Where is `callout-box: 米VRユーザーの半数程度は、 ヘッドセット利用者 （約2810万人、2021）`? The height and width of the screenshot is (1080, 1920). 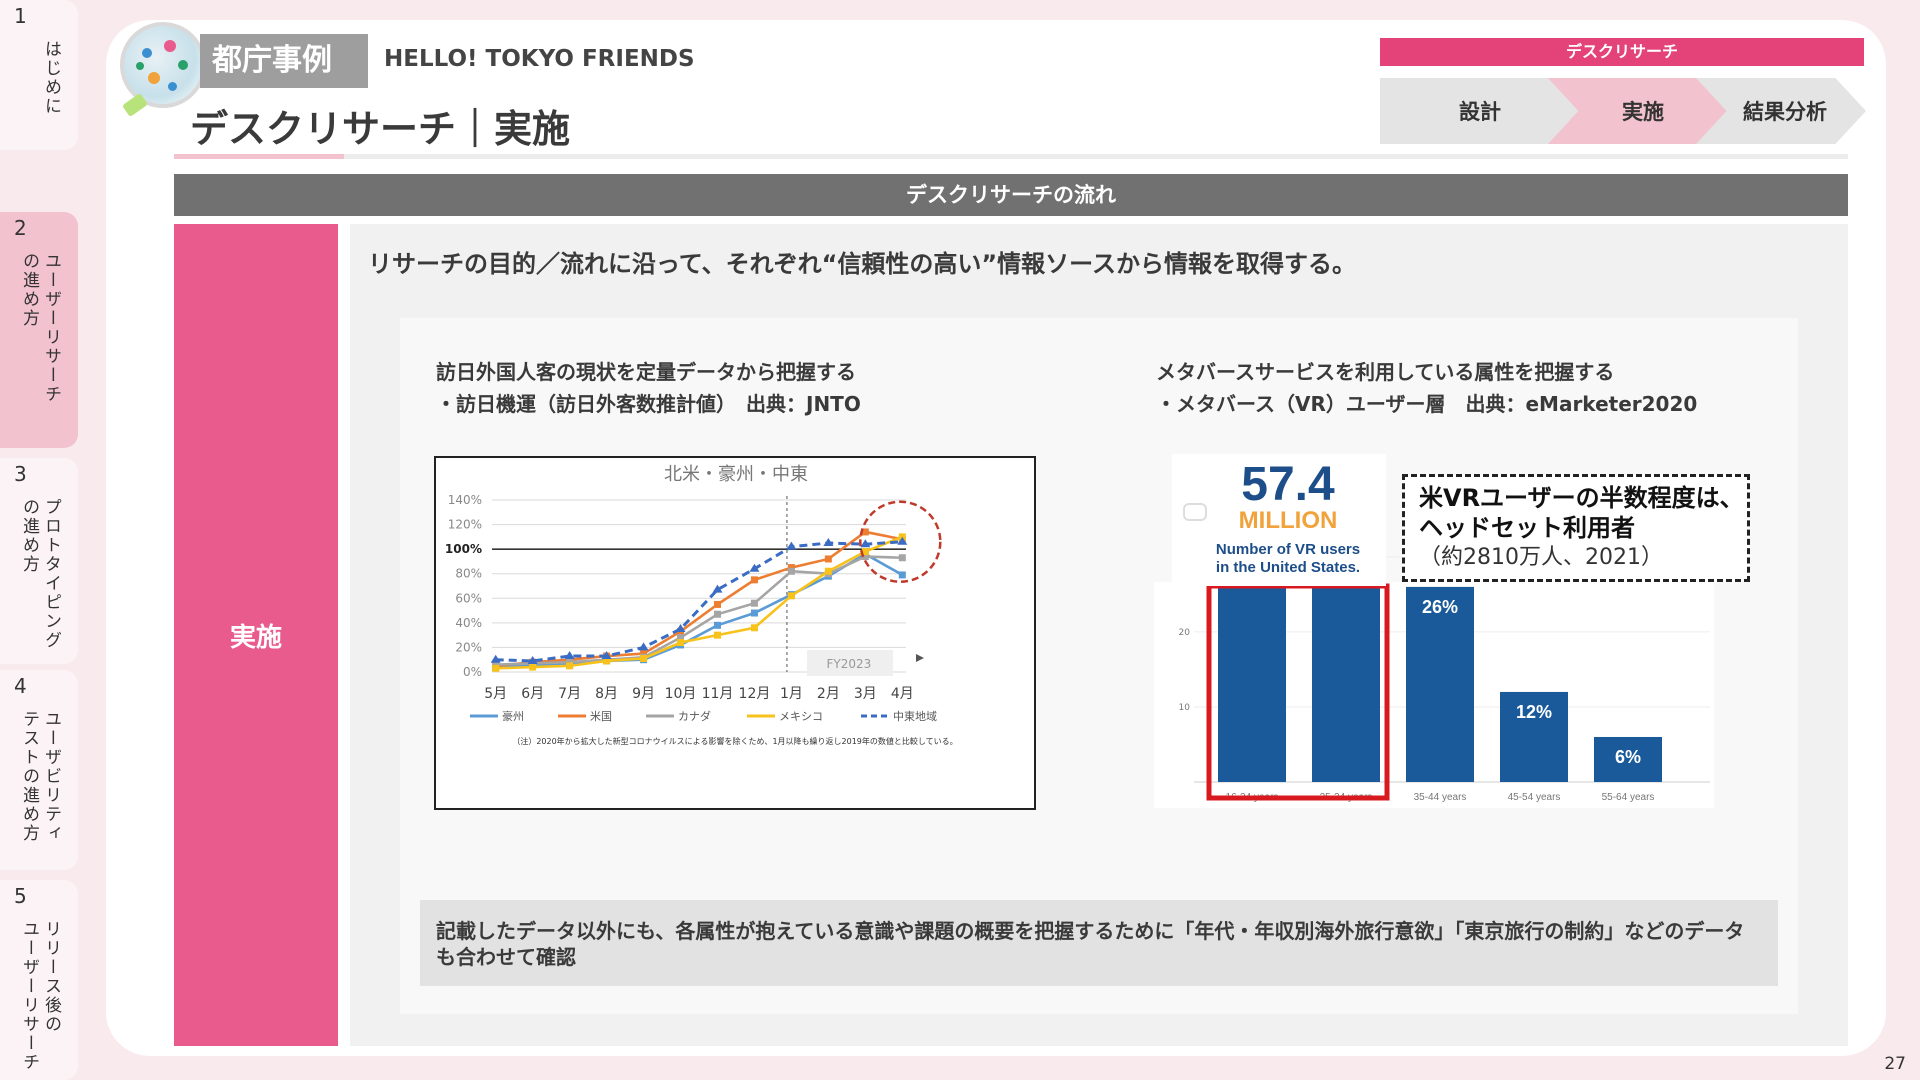 callout-box: 米VRユーザーの半数程度は、 ヘッドセット利用者 （約2810万人、2021） is located at coordinates (1576, 528).